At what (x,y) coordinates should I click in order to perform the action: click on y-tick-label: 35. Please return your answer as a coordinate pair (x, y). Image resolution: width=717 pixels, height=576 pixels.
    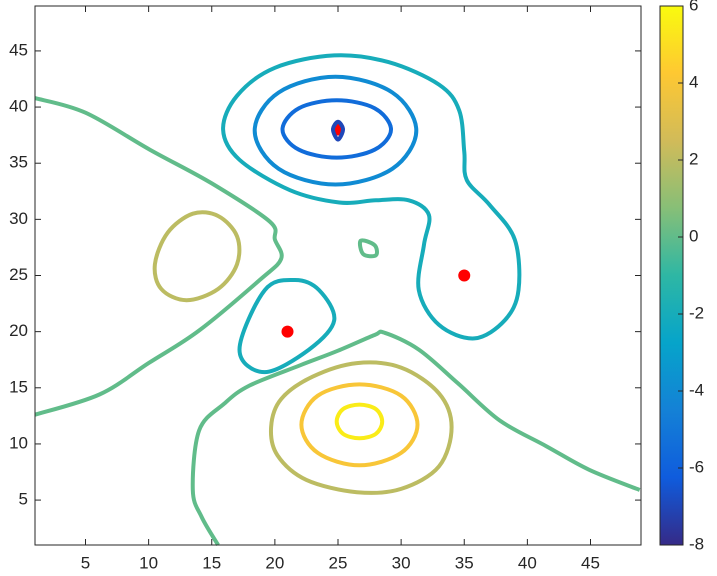
    Looking at the image, I should click on (18, 162).